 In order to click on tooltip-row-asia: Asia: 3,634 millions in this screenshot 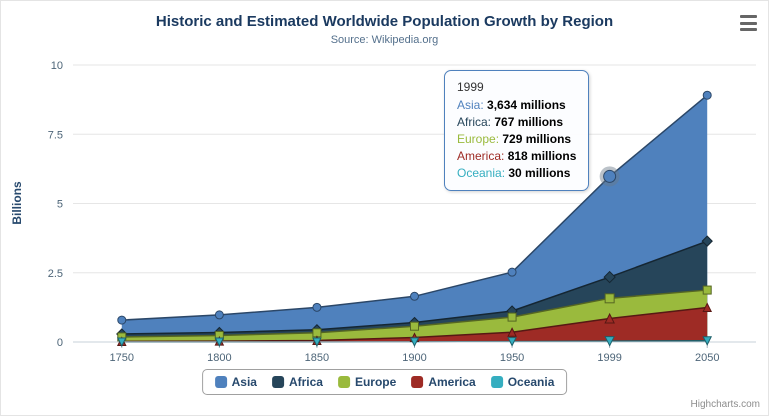, I will do `click(511, 105)`.